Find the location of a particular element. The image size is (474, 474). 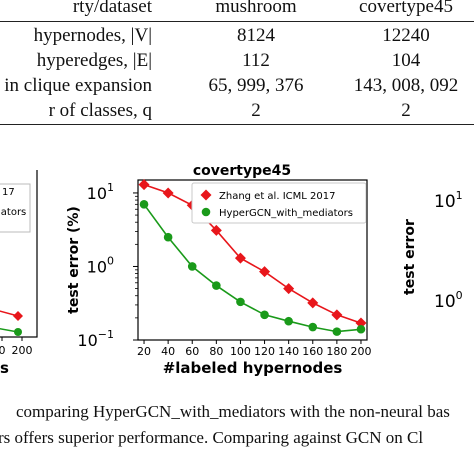

right-ytick-exp: 0 is located at coordinates (459, 295).